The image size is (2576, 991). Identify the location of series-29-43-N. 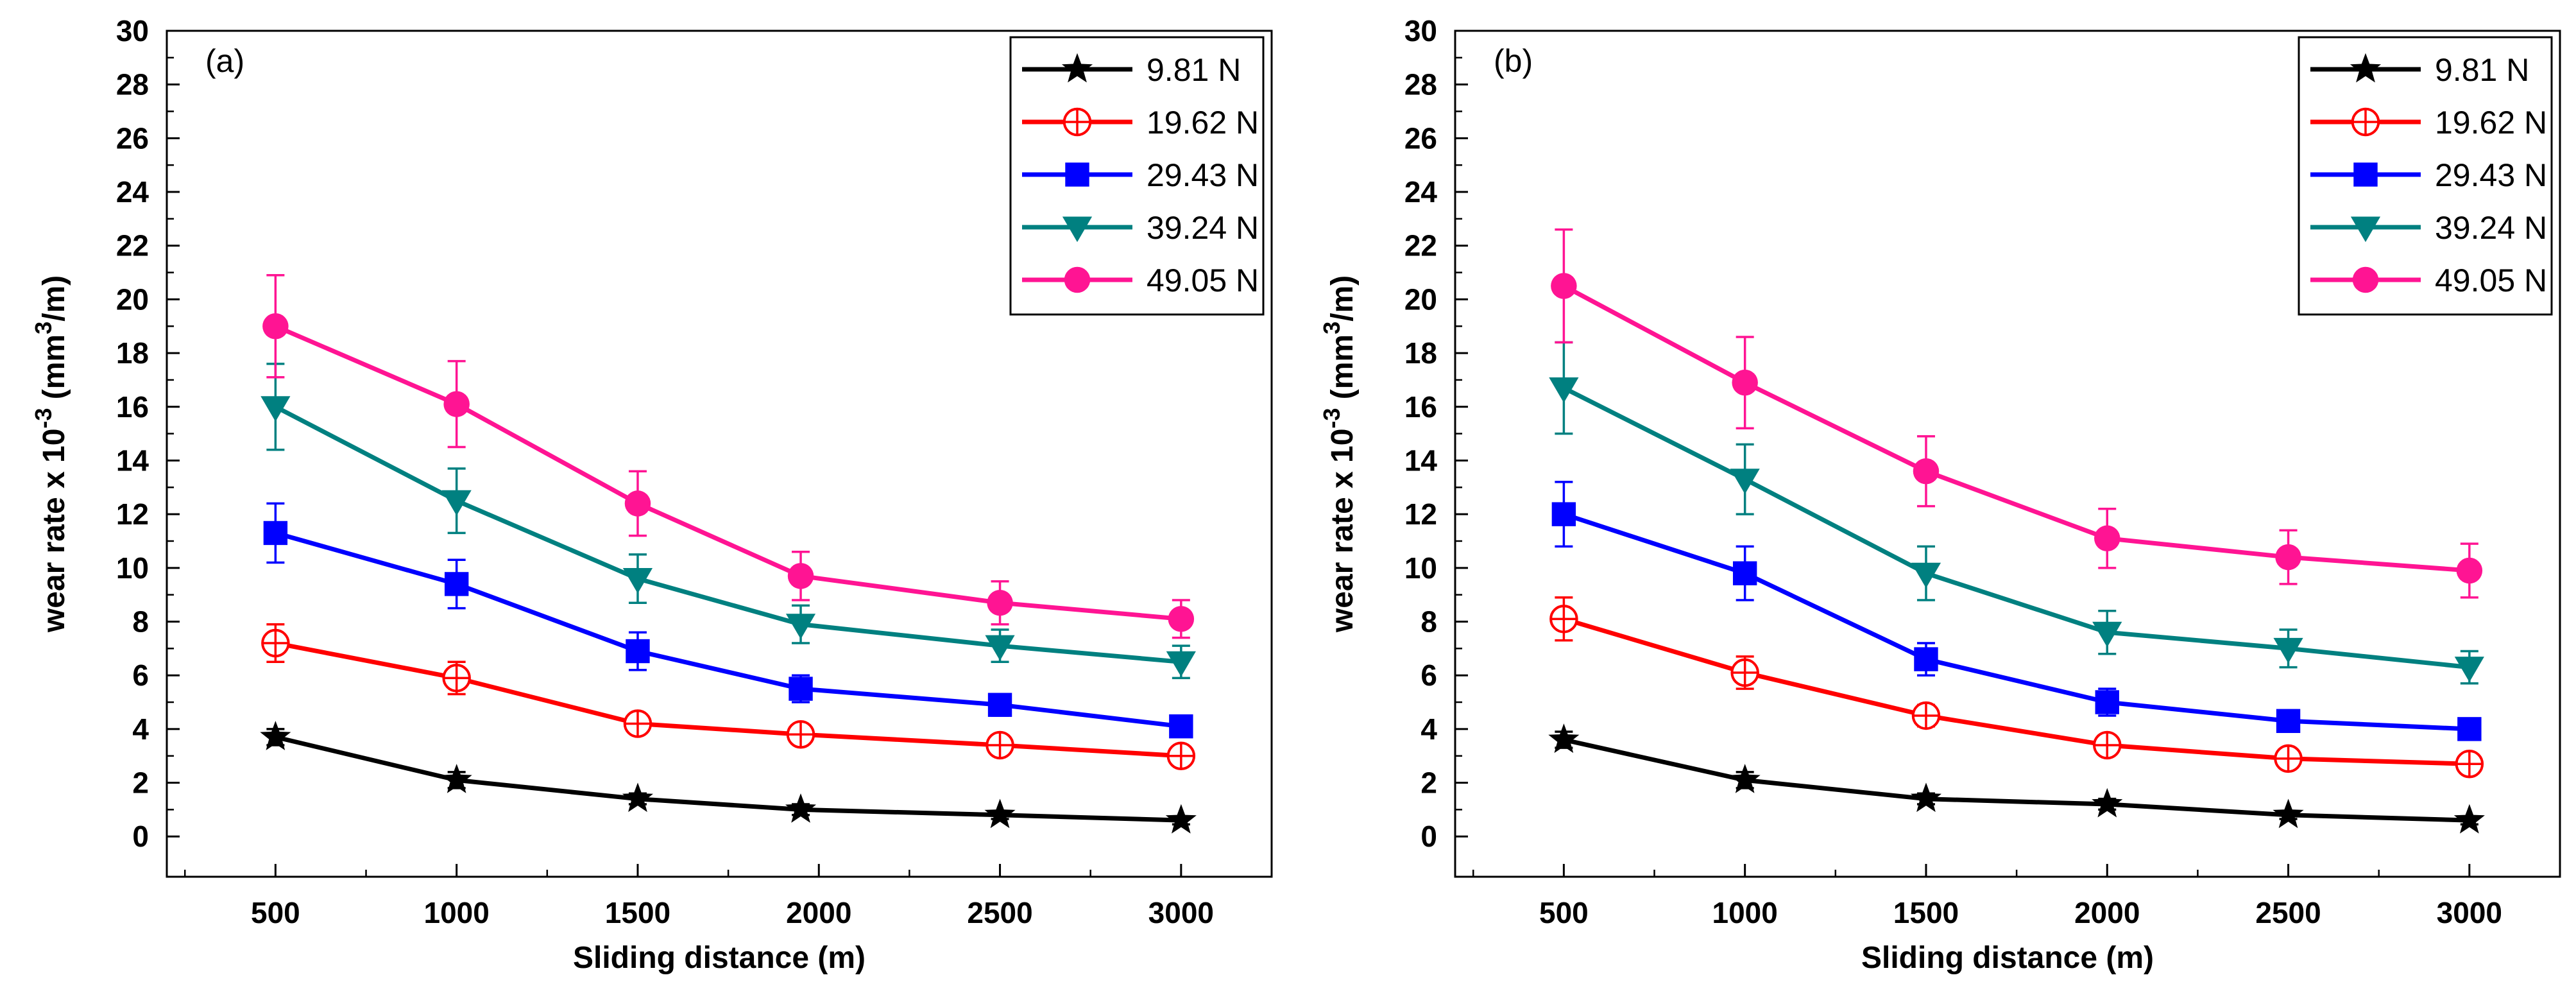
(728, 620).